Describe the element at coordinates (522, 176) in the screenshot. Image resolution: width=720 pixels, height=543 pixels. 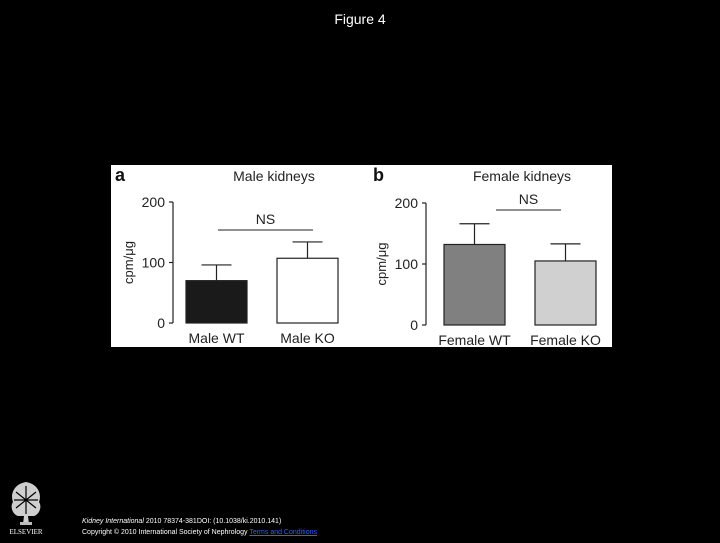
I see `chart-title: Female kidneys` at that location.